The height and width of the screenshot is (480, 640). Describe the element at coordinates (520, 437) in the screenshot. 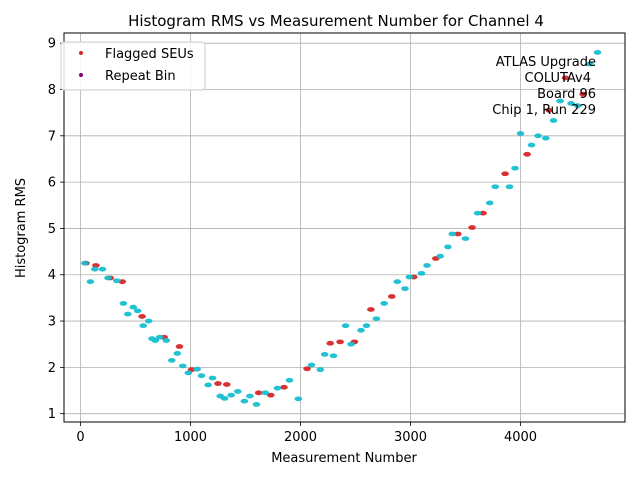

I see `x-tick-label: 4000` at that location.